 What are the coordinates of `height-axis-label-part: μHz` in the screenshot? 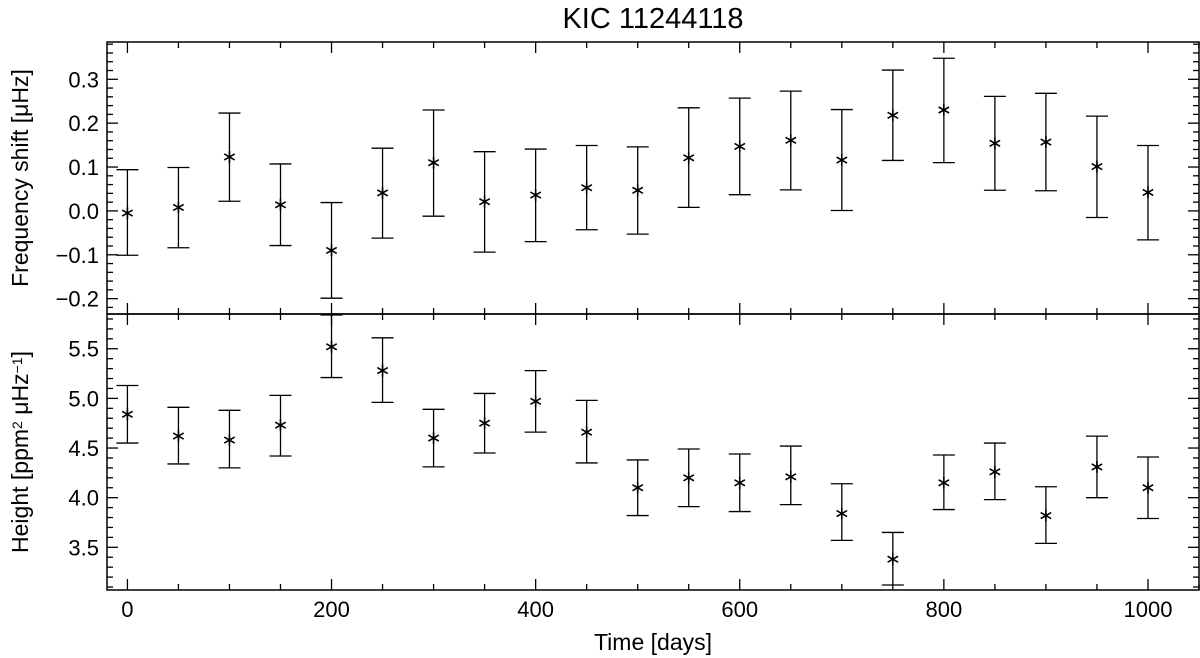 It's located at (20, 397).